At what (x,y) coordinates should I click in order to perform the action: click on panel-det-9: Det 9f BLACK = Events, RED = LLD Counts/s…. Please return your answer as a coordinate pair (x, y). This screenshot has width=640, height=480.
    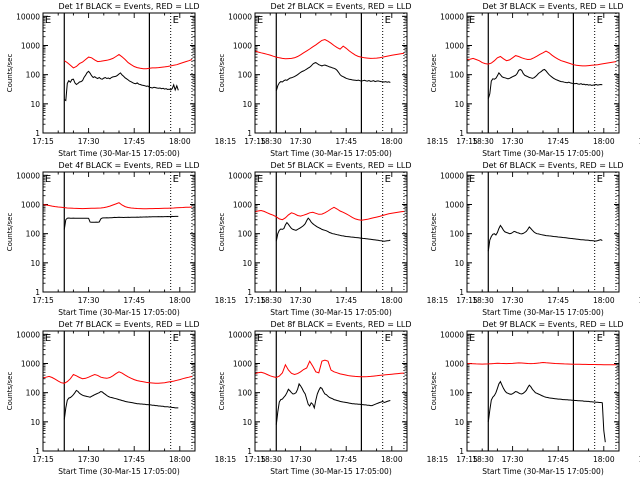
    Looking at the image, I should click on (535, 398).